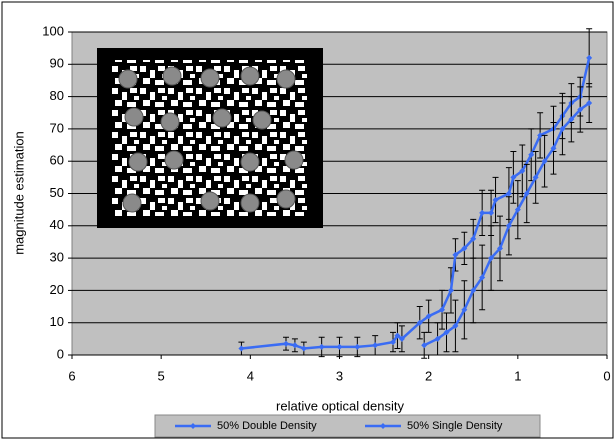 The image size is (616, 446). Describe the element at coordinates (57, 289) in the screenshot. I see `y-tick-label: 20` at that location.